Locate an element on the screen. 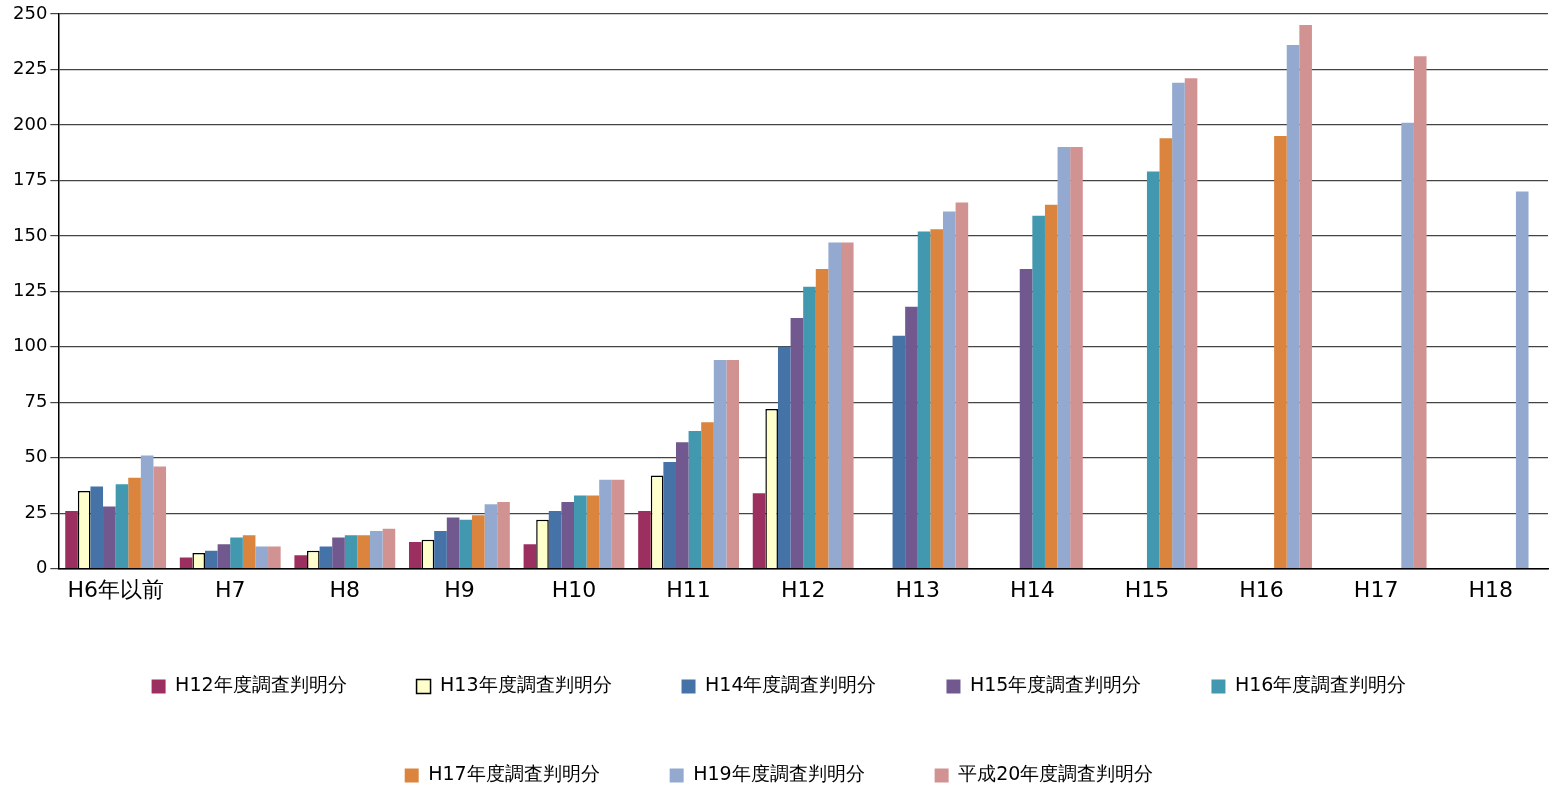 This screenshot has width=1552, height=795. x-tick-label: H11 is located at coordinates (688, 589).